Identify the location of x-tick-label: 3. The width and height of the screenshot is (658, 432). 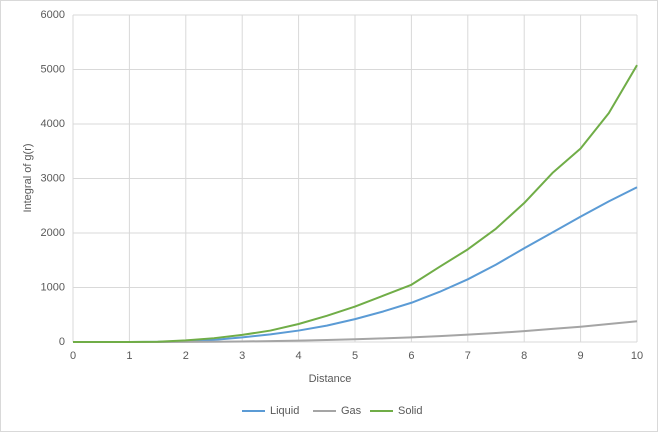
(242, 356).